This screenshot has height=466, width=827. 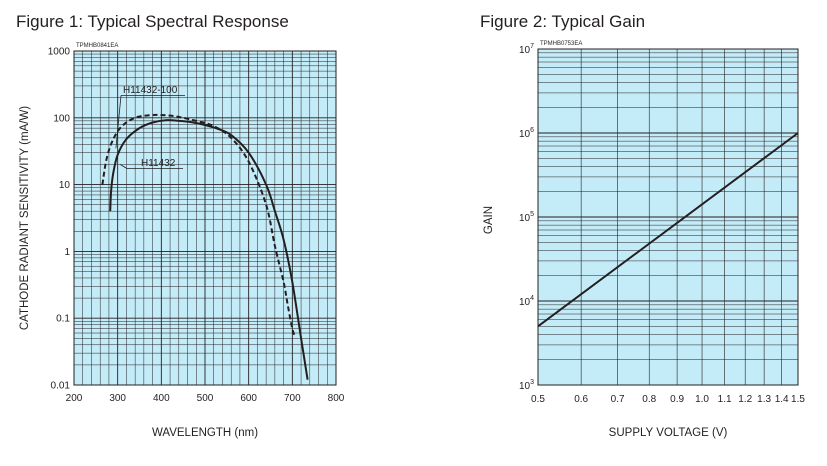 I want to click on x-tick-label: 1.1, so click(x=725, y=399).